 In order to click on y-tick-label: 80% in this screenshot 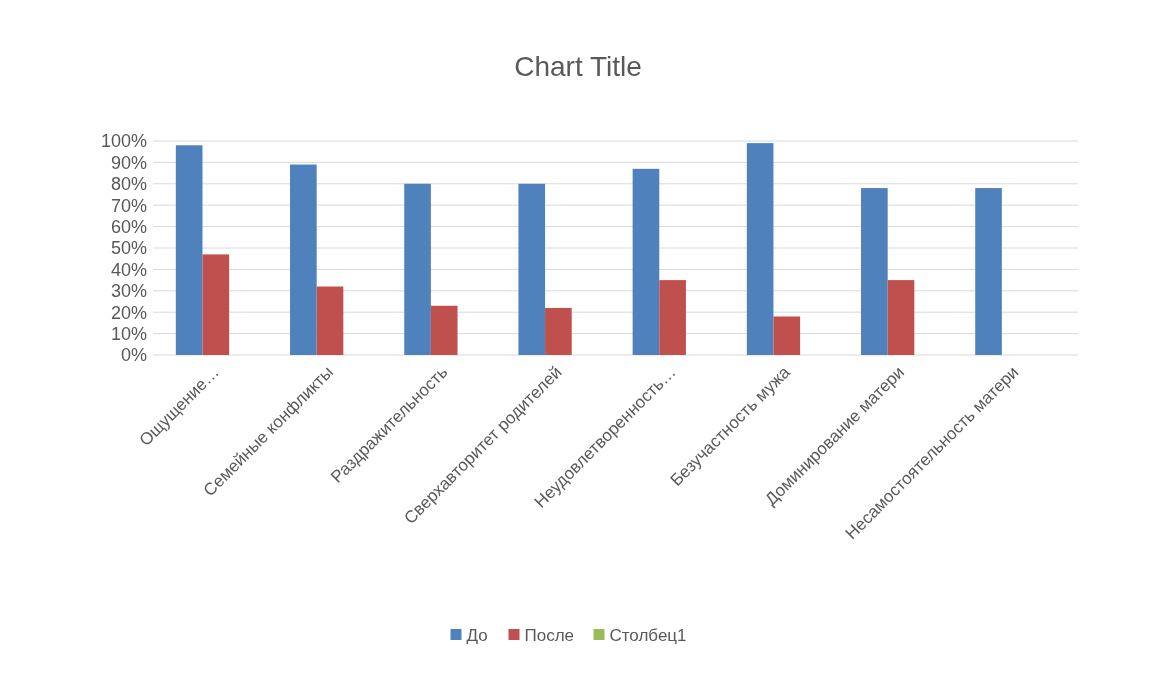, I will do `click(128, 184)`.